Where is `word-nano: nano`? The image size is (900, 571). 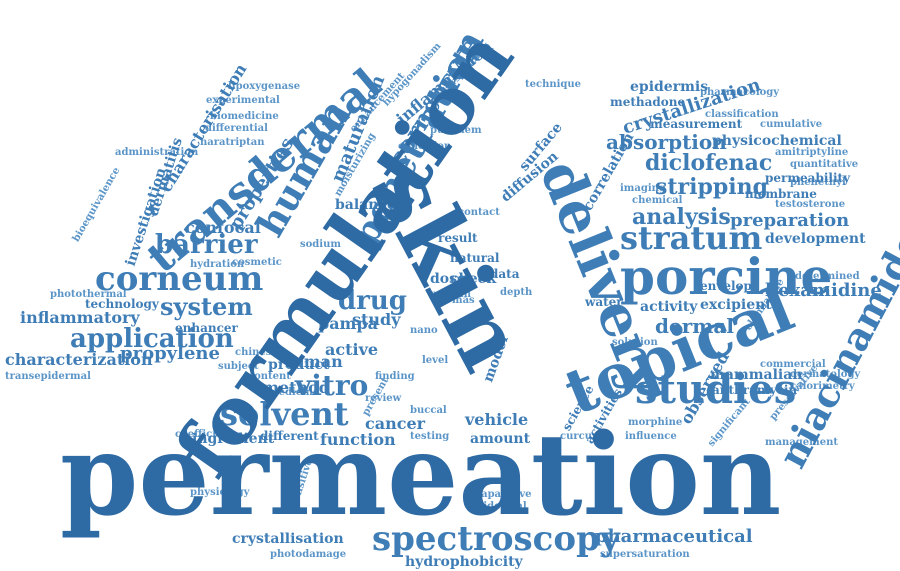
word-nano: nano is located at coordinates (424, 330).